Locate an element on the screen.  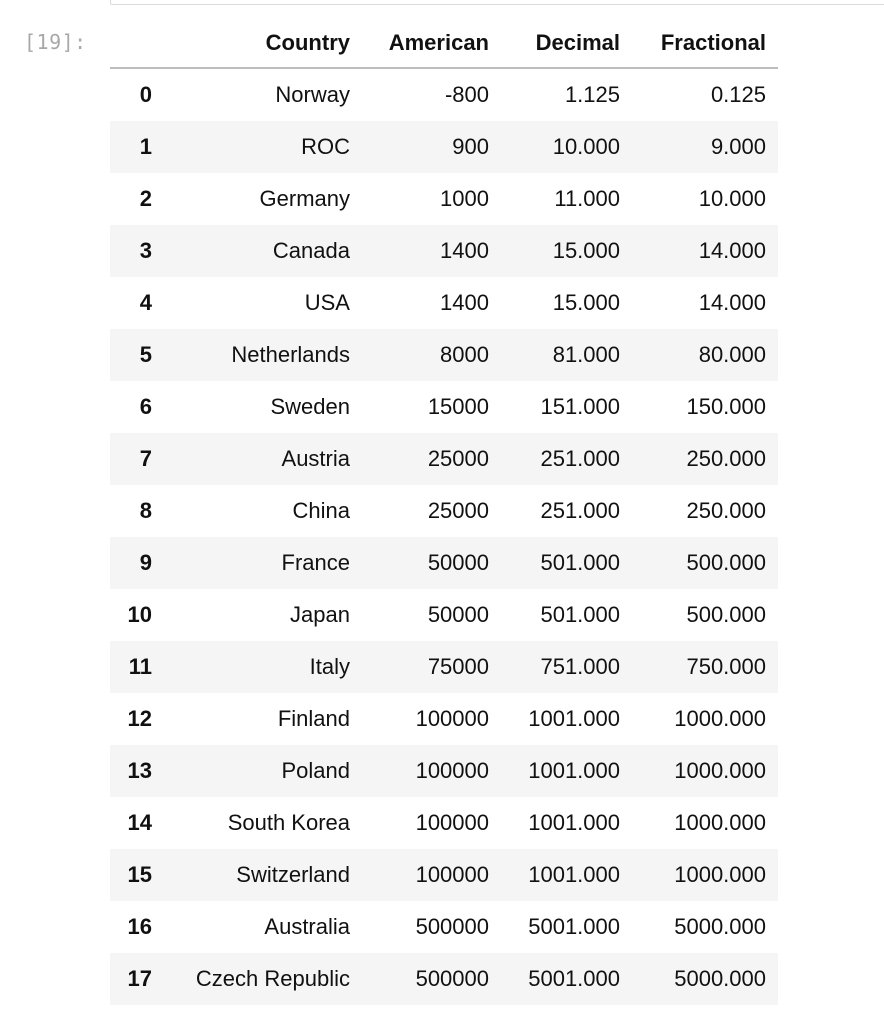
cell-country: Finland is located at coordinates (313, 718).